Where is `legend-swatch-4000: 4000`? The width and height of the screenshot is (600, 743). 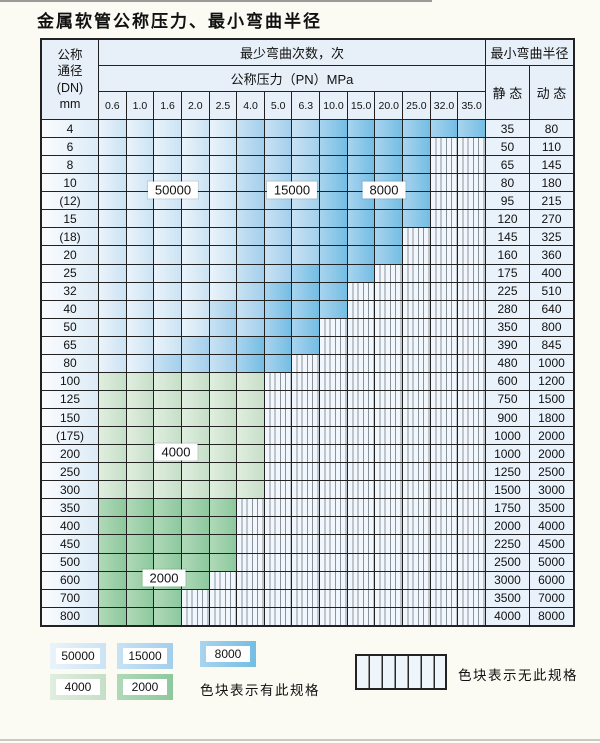
legend-swatch-4000: 4000 is located at coordinates (78, 687).